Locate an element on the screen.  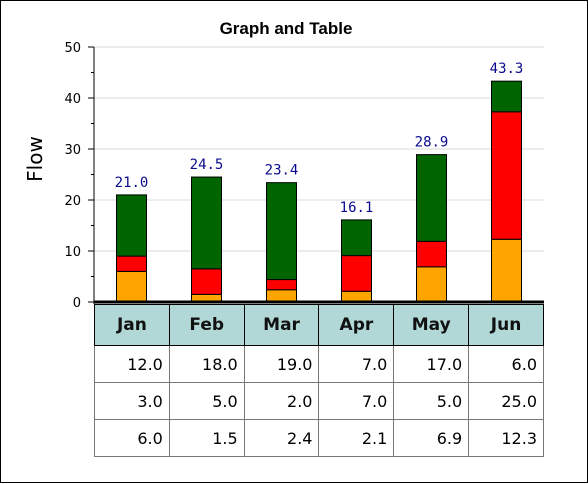
table-cell: 25.0 is located at coordinates (506, 401).